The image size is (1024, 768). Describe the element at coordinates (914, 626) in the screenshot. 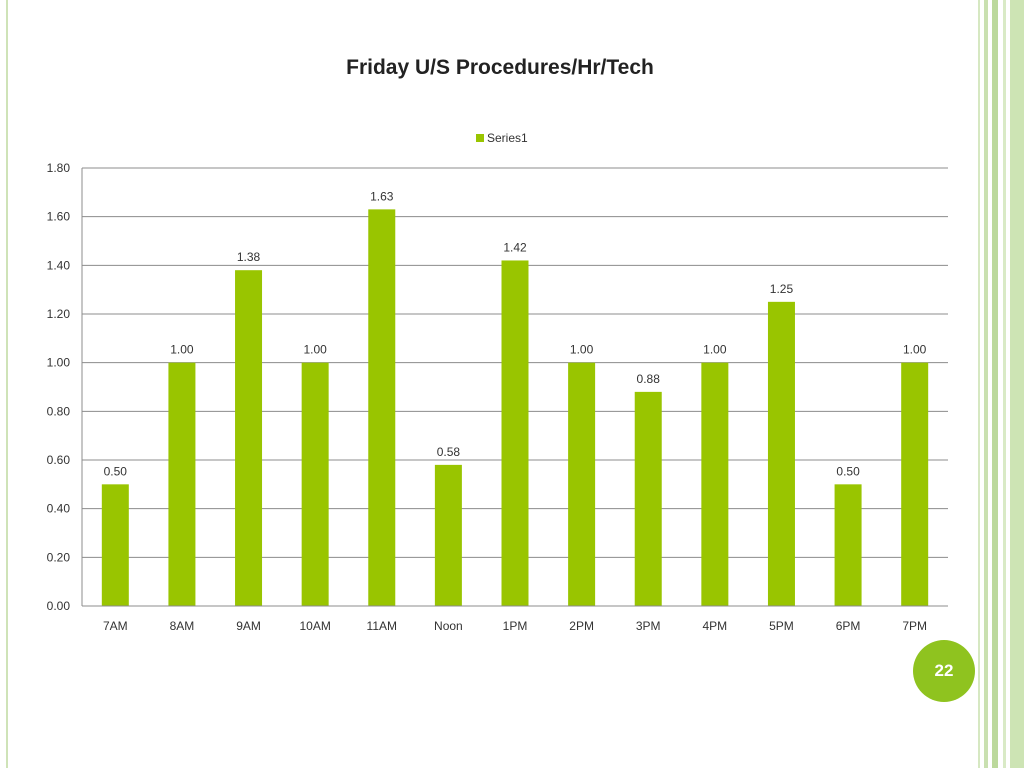

I see `x-tick-label: 7PM` at that location.